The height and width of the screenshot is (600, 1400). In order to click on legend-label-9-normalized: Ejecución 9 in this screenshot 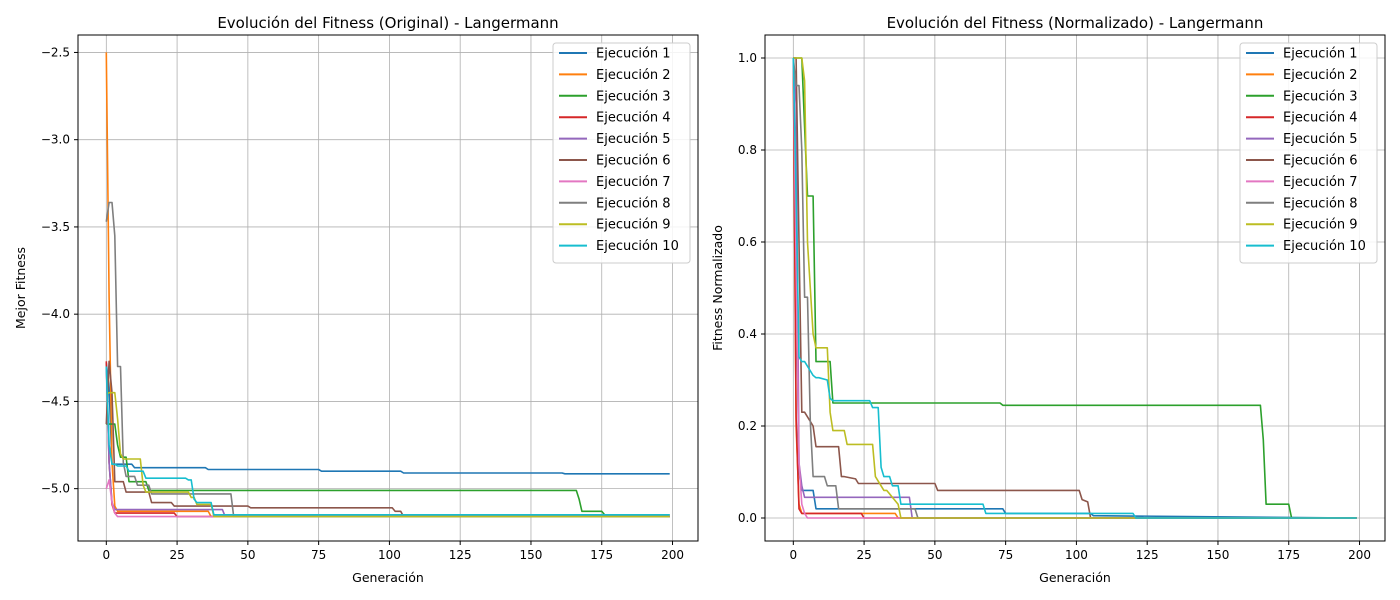, I will do `click(1320, 225)`.